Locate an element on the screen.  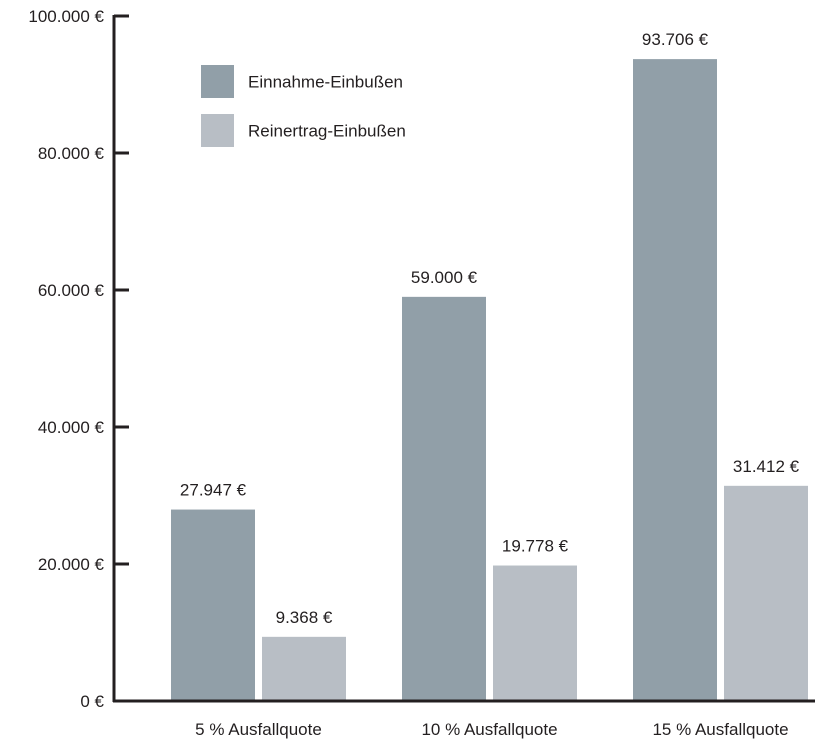
legend-label: Einnahme-Einbußen is located at coordinates (325, 82).